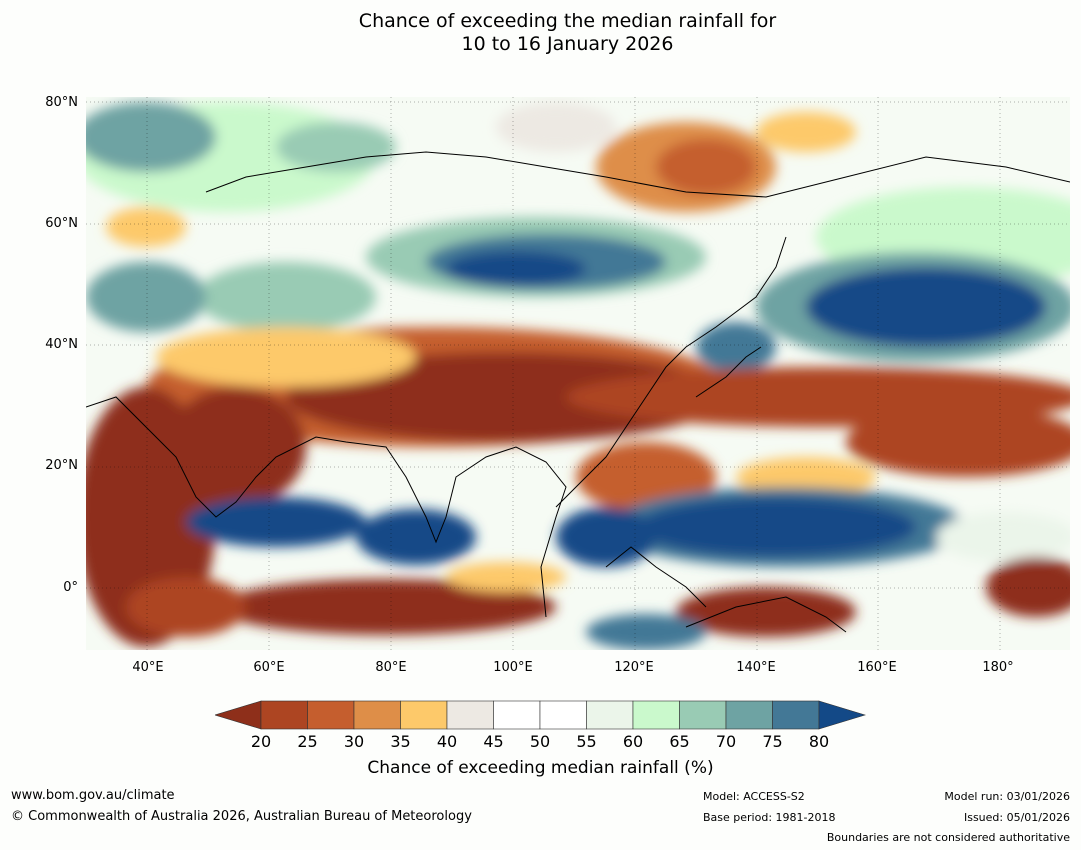 This screenshot has height=850, width=1081. I want to click on lon-label-120e: 120°E, so click(634, 667).